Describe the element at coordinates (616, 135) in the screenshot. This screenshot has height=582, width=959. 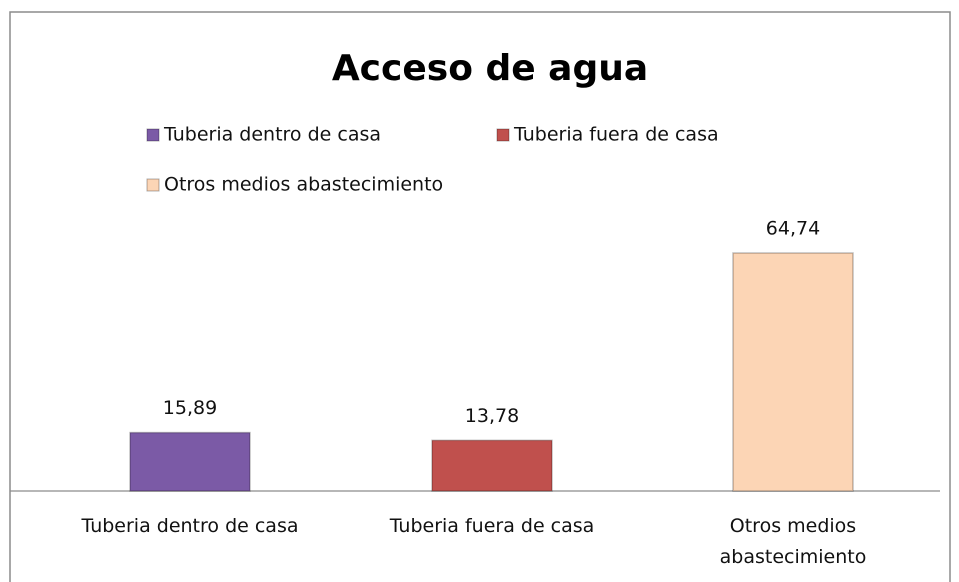
I see `legend-label: Tuberia fuera de casa` at that location.